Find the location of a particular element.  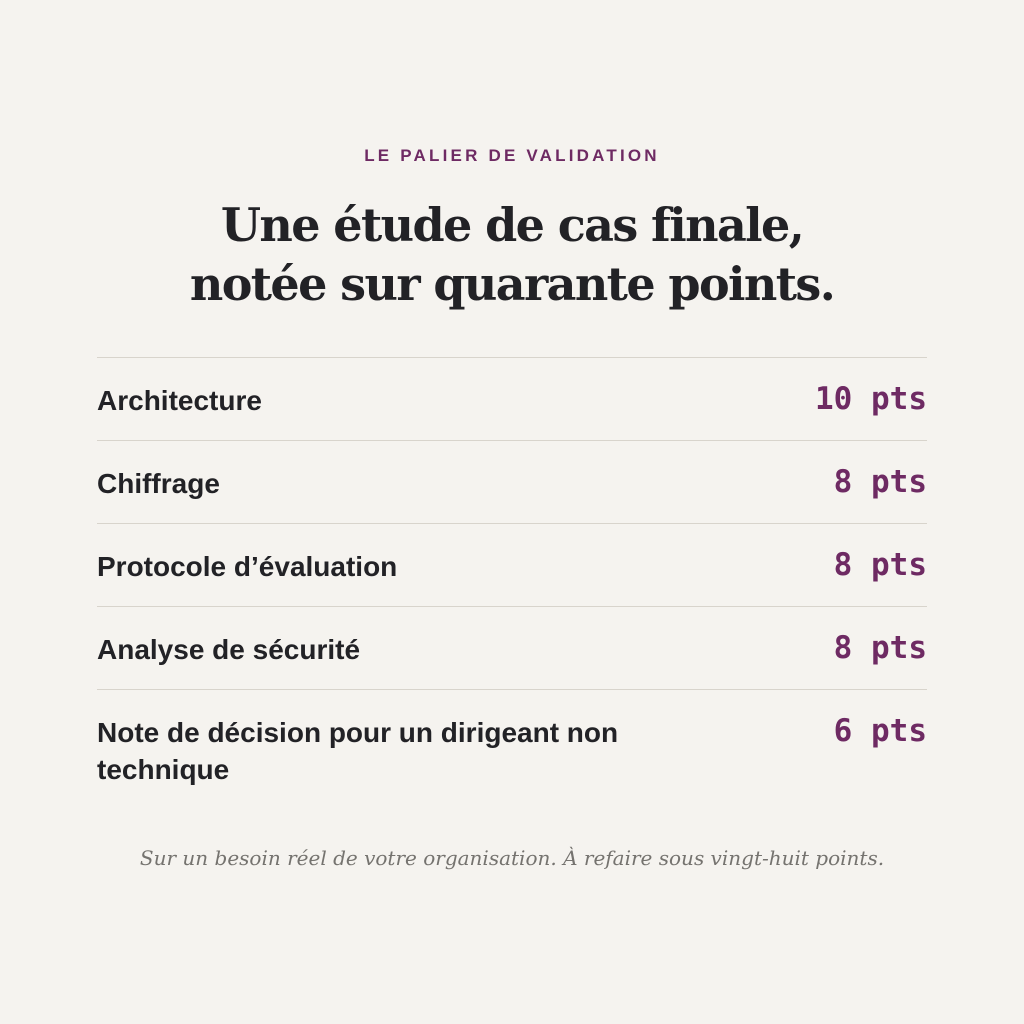

criterion-points: 10 pts is located at coordinates (871, 399).